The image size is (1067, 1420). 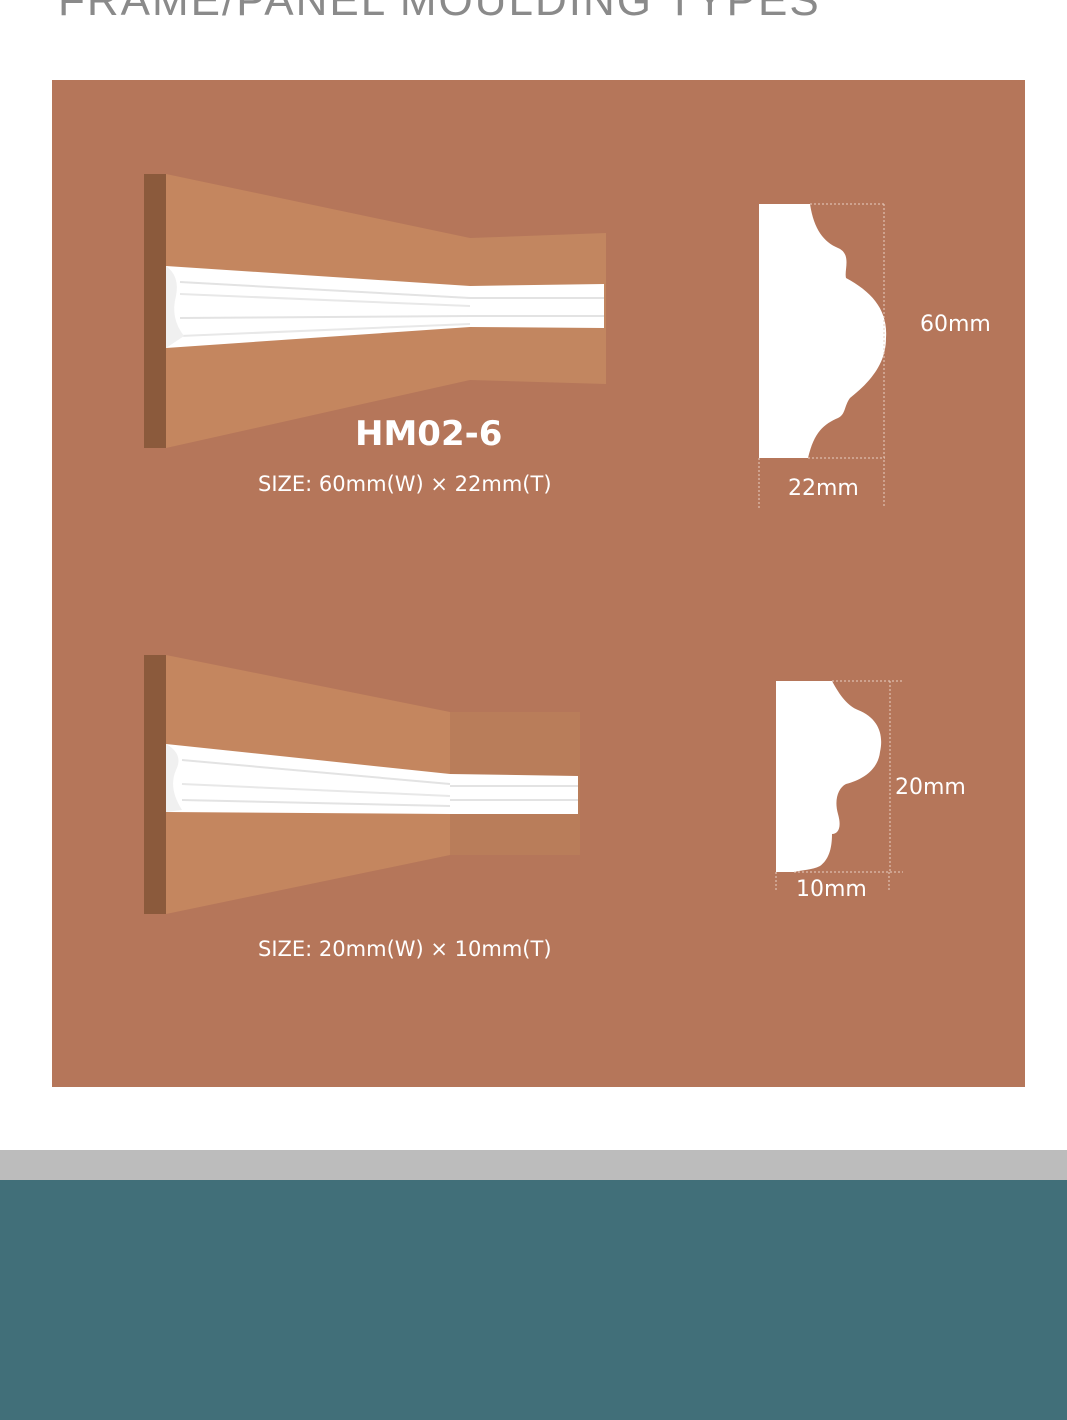 What do you see at coordinates (533, 1165) in the screenshot?
I see `section-divider` at bounding box center [533, 1165].